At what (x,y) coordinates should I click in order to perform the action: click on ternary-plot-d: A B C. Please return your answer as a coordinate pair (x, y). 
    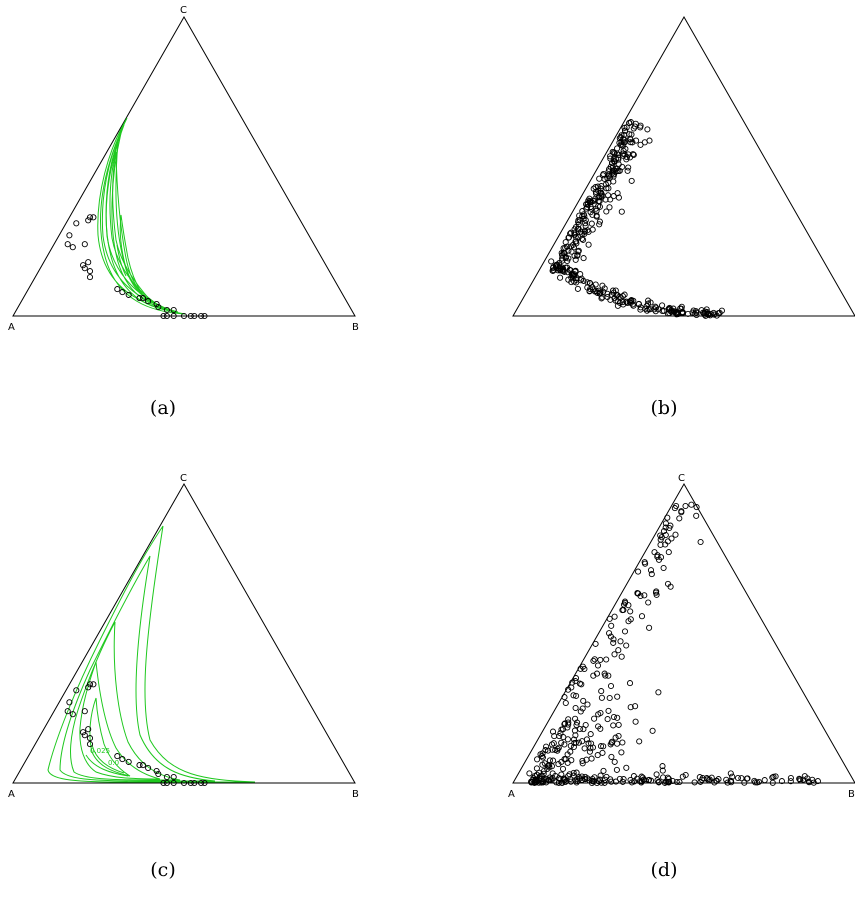
    Looking at the image, I should click on (681, 636).